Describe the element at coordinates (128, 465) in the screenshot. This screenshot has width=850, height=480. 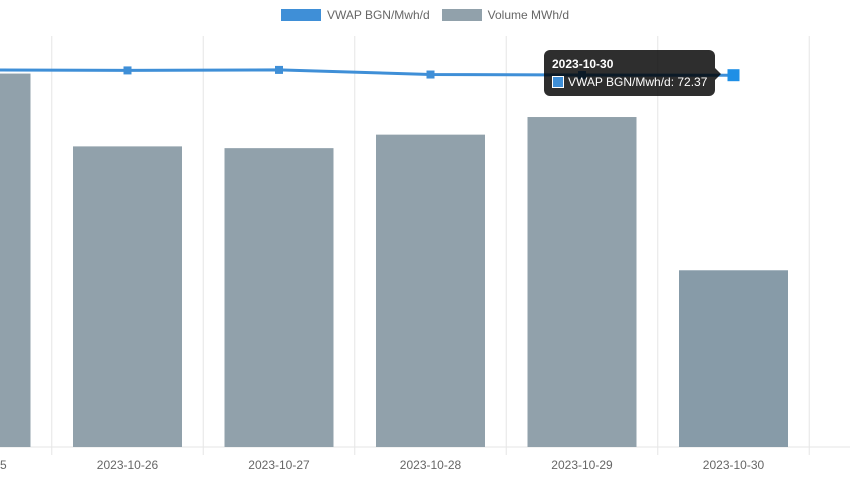
I see `x-tick-label: 2023-10-26` at that location.